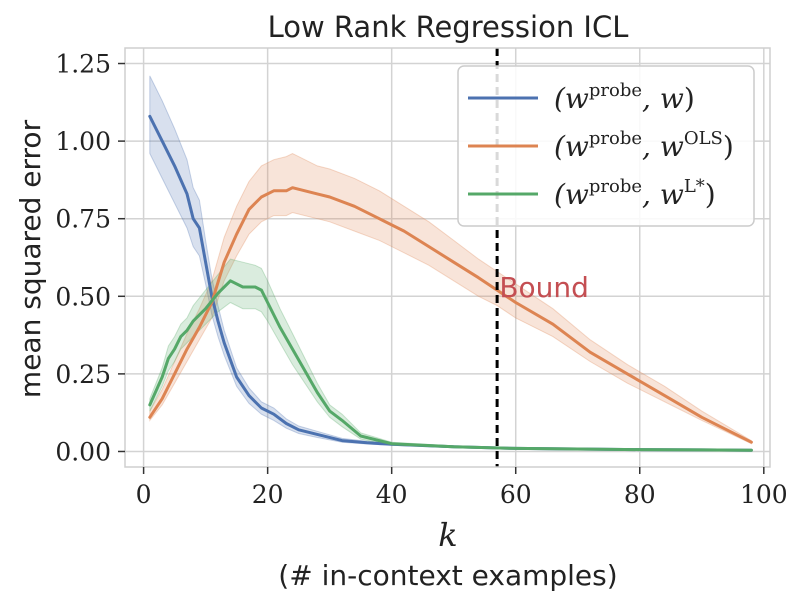  I want to click on x-tick-label: 0, so click(144, 494).